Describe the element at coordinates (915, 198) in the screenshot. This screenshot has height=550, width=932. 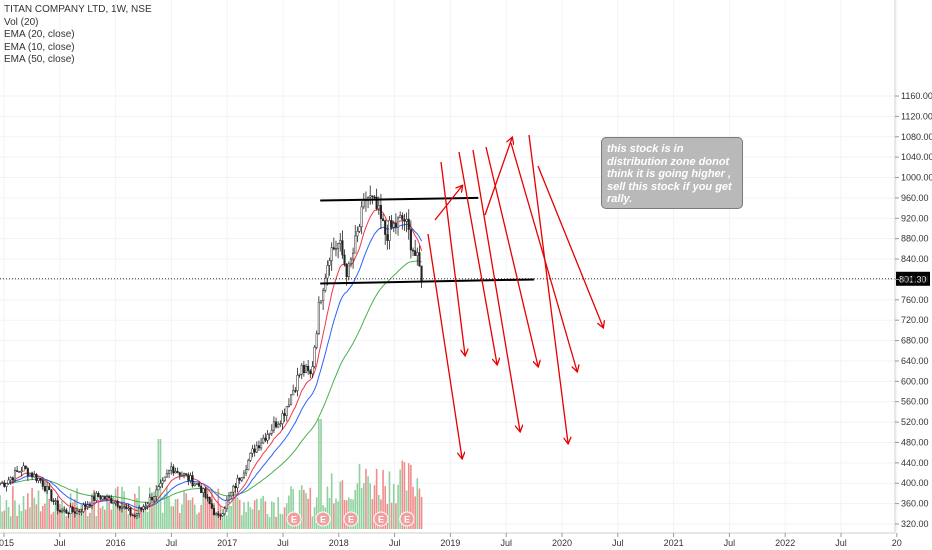
I see `y-tick-label: 960.00` at that location.